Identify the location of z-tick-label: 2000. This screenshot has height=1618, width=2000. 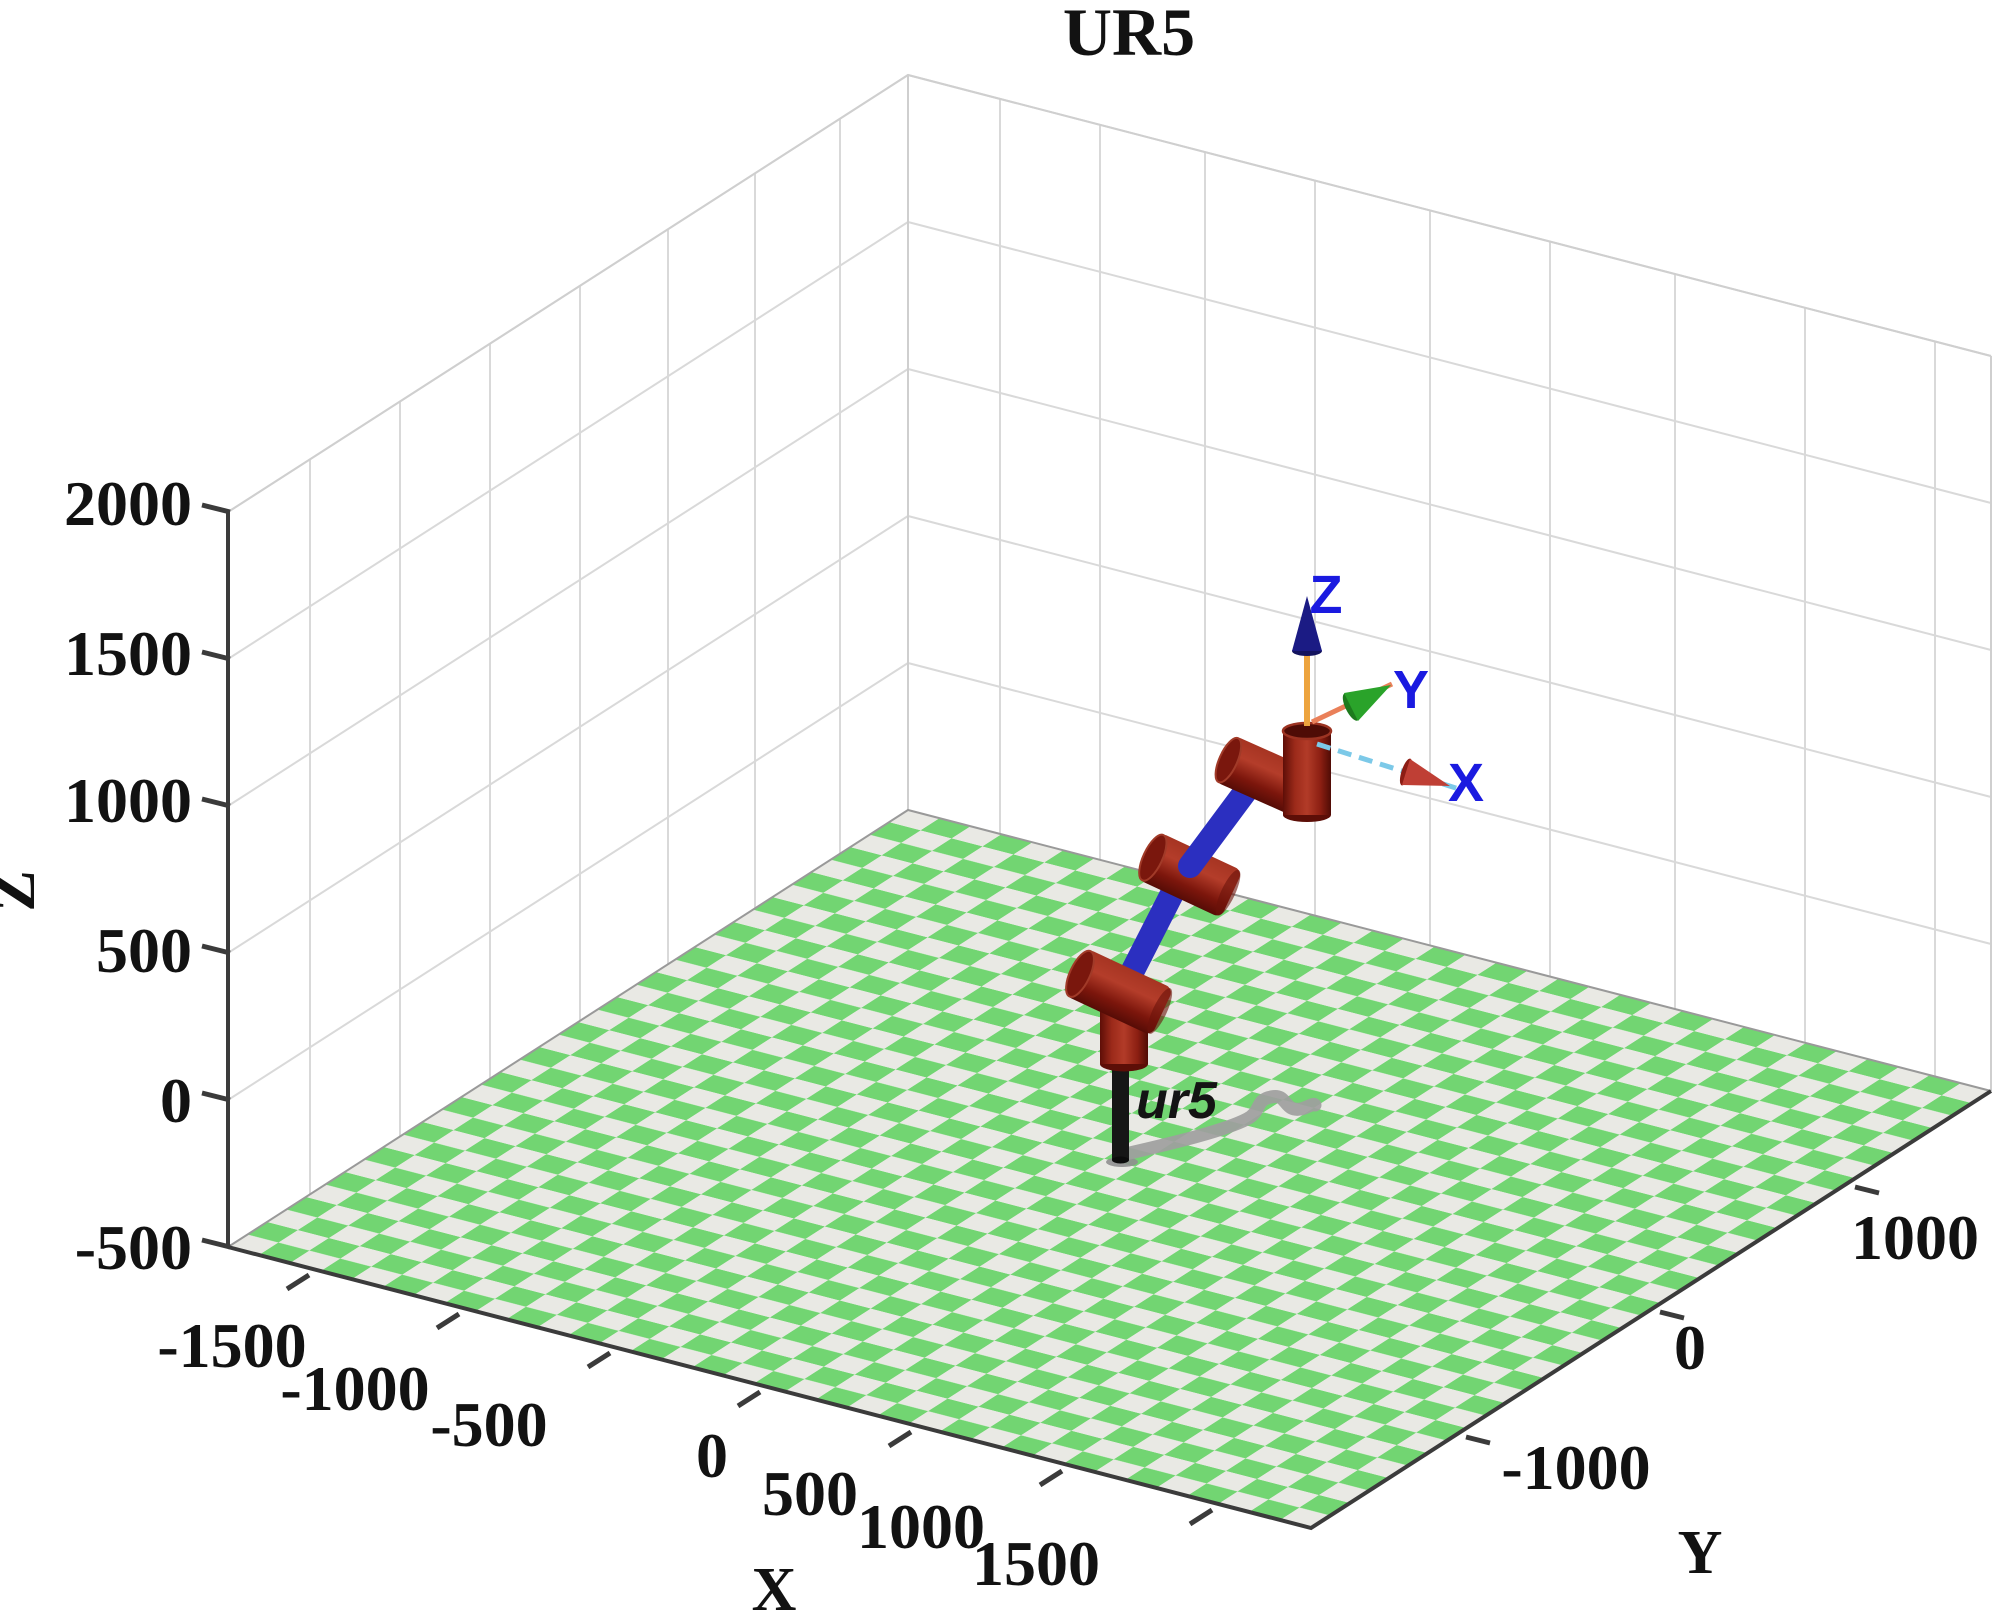
(128, 503).